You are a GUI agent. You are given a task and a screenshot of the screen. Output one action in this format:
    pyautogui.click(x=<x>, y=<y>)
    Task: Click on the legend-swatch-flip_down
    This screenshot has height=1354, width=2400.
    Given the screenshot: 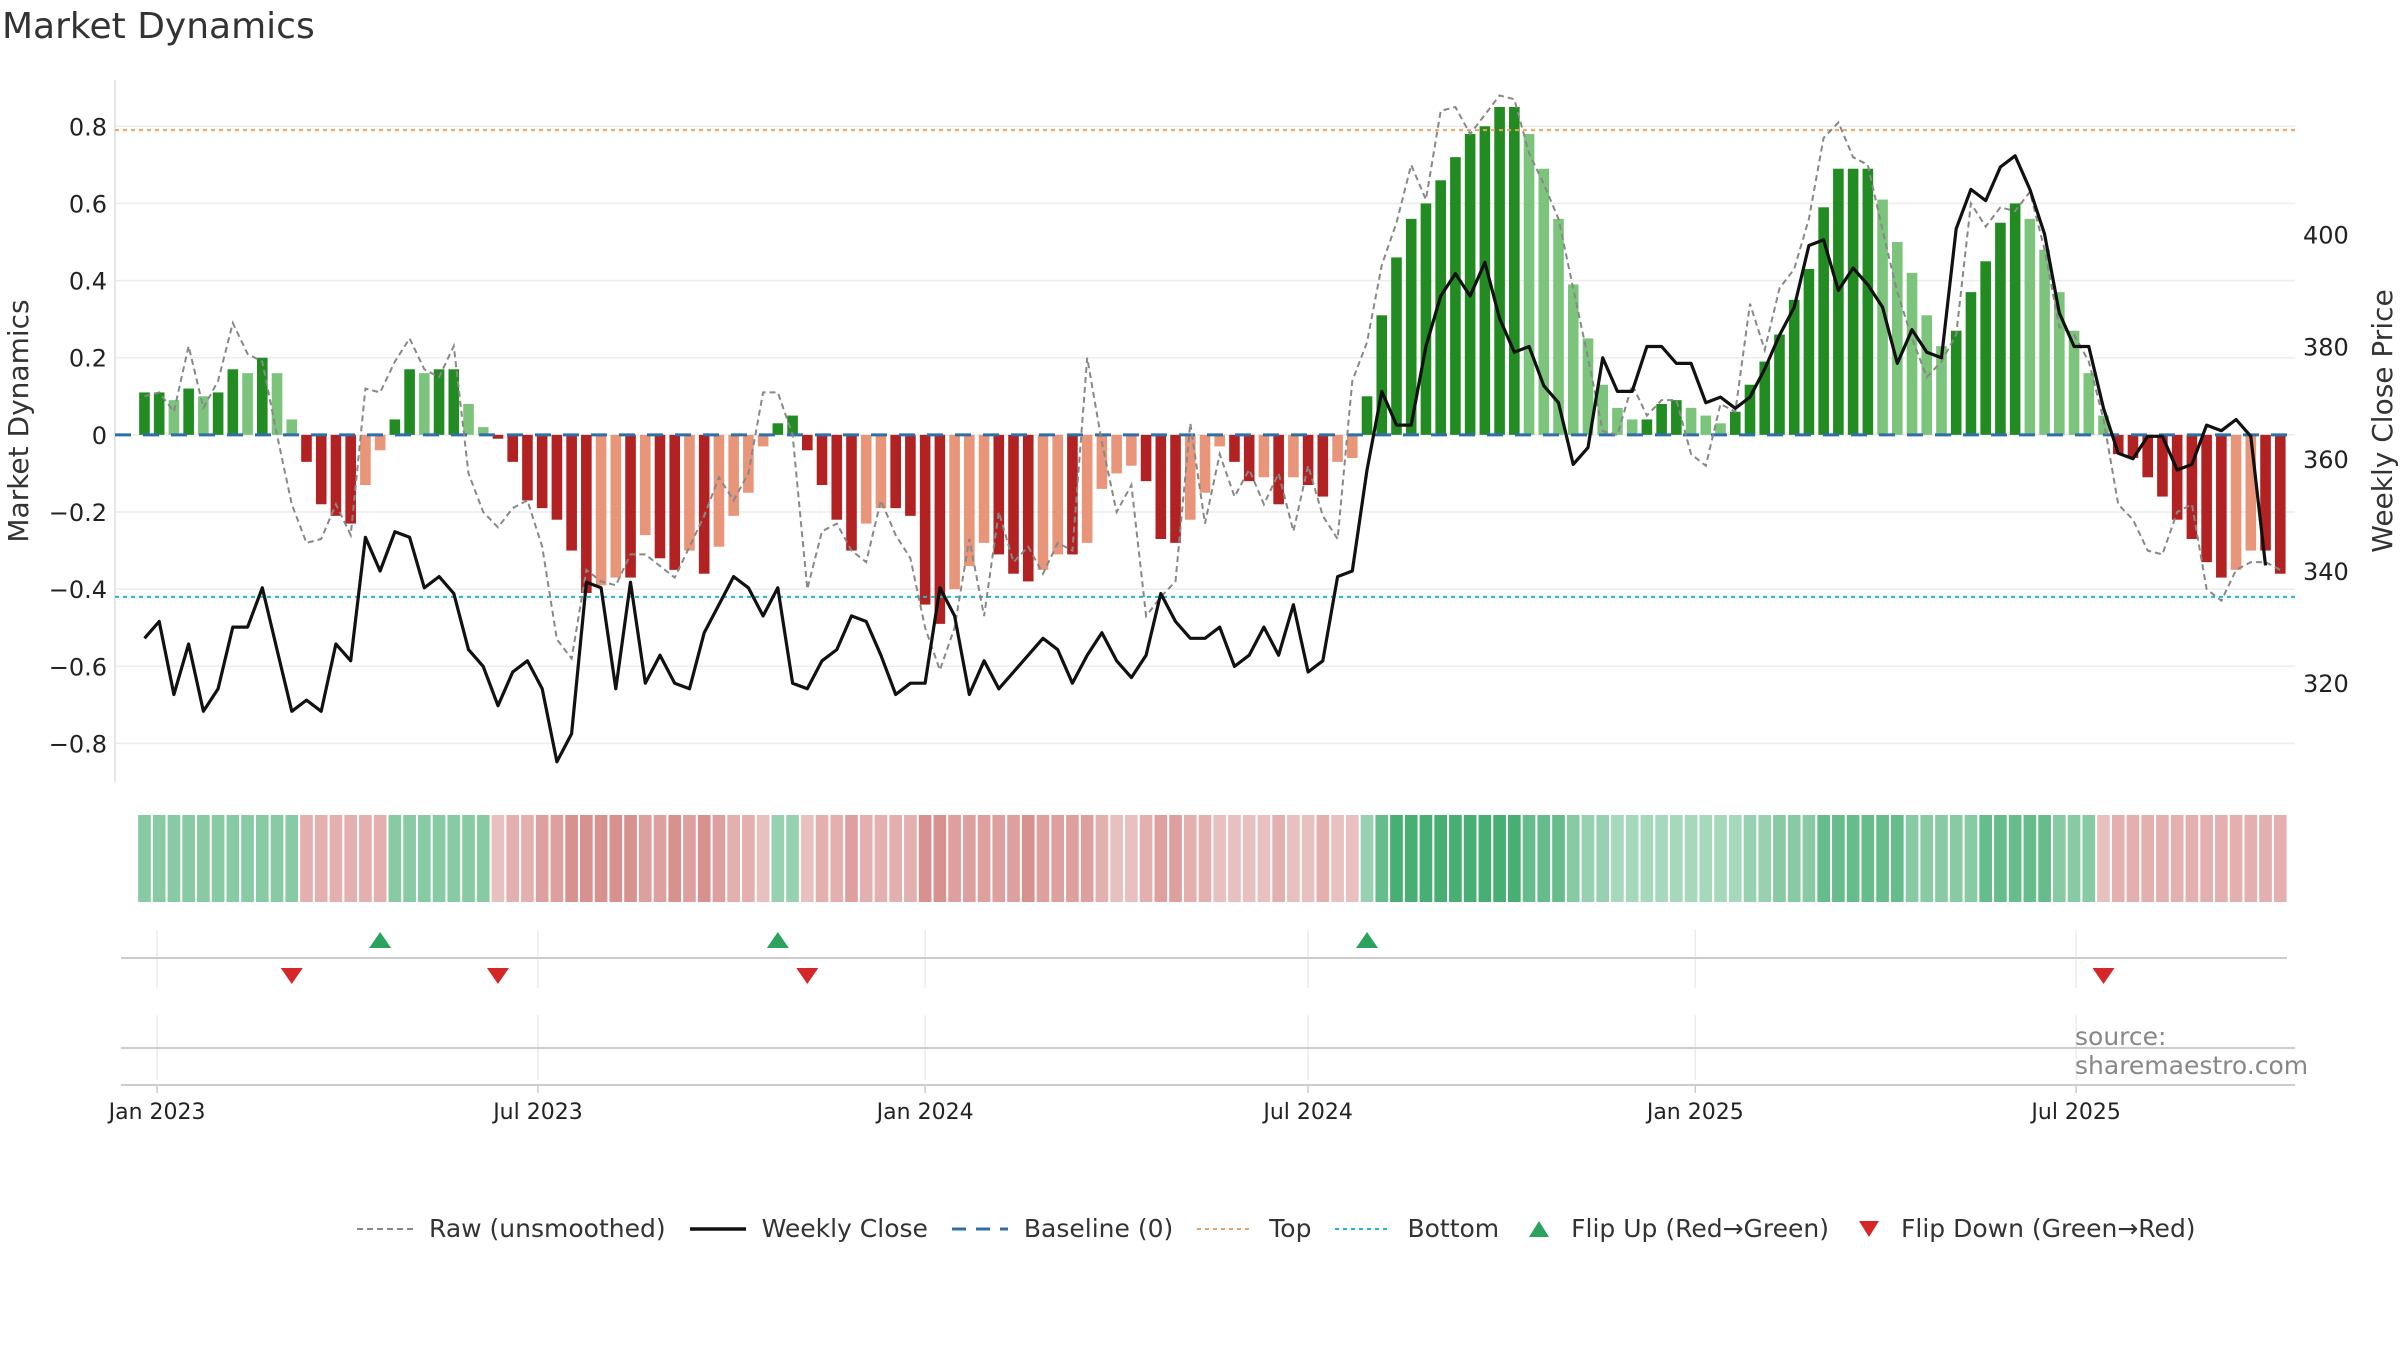 What is the action you would take?
    pyautogui.click(x=1869, y=1228)
    